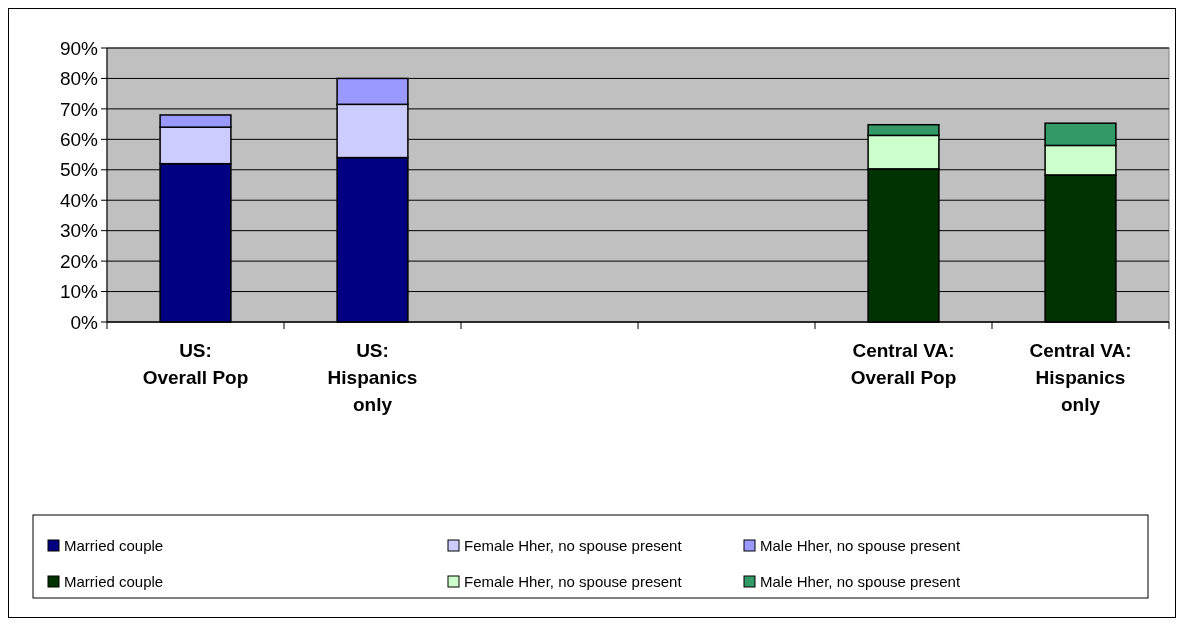  What do you see at coordinates (903, 364) in the screenshot?
I see `x-tick-label: Central VA: Overall Pop` at bounding box center [903, 364].